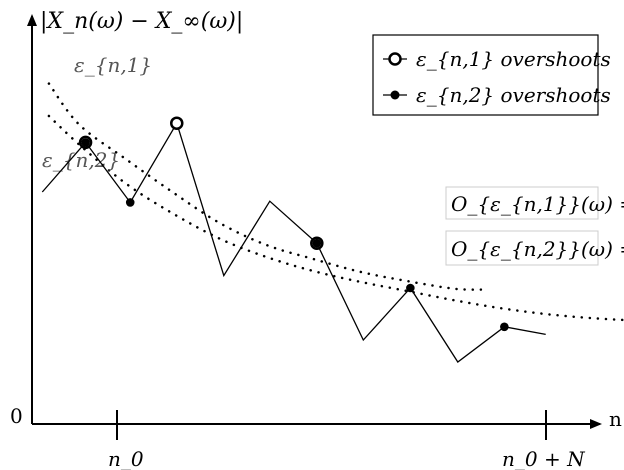  Describe the element at coordinates (544, 458) in the screenshot. I see `x-tick-label-n0-plus-n: n_0 + N` at that location.